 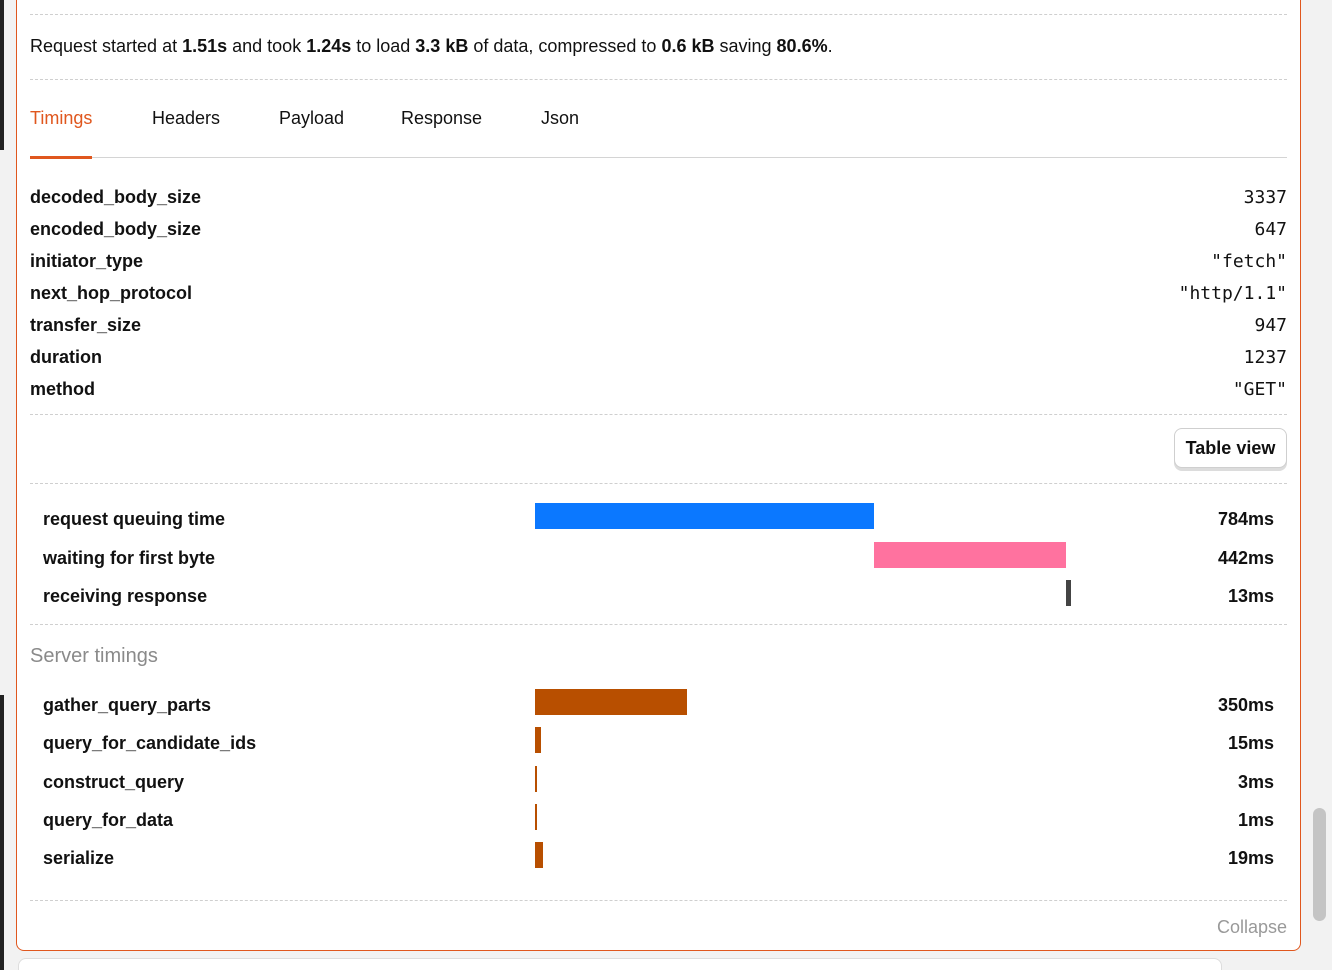 What do you see at coordinates (150, 743) in the screenshot?
I see `server-timing-label: query_for_candidate_ids` at bounding box center [150, 743].